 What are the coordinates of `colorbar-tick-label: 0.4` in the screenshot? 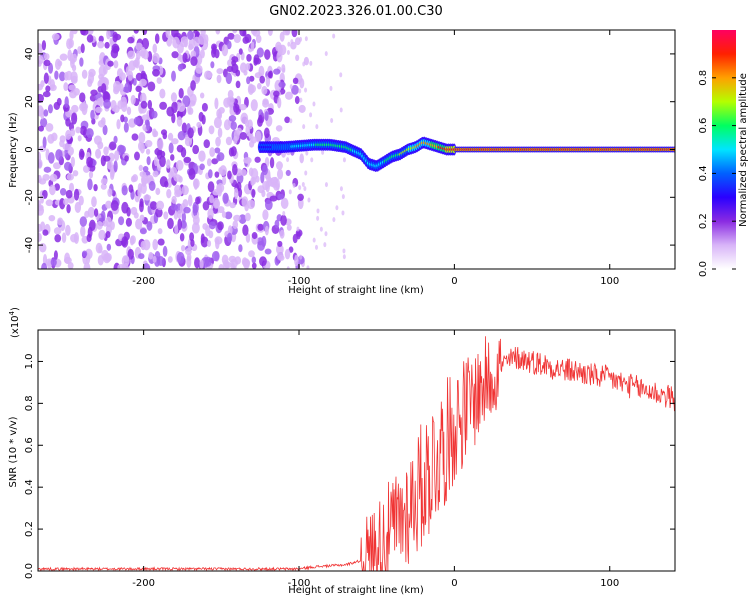 It's located at (703, 173).